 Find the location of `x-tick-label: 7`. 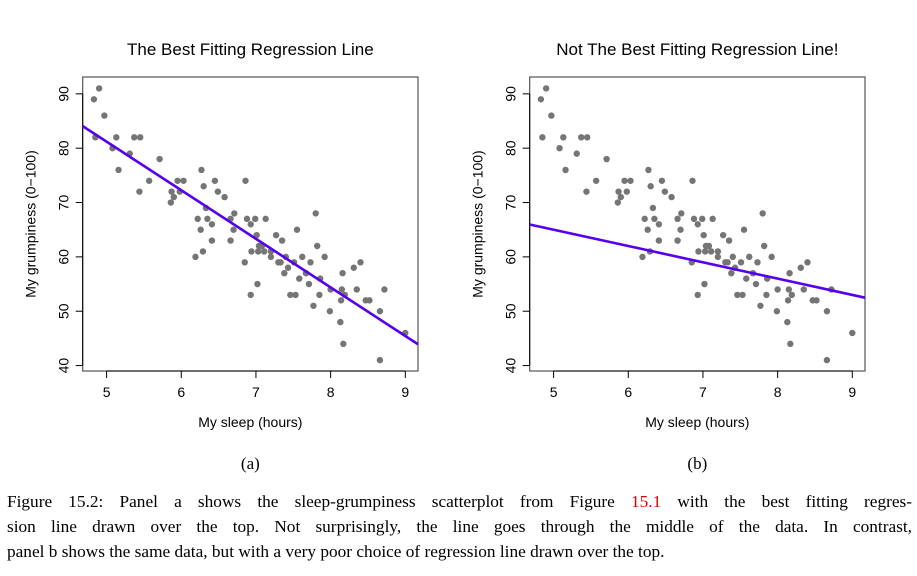

x-tick-label: 7 is located at coordinates (256, 392).